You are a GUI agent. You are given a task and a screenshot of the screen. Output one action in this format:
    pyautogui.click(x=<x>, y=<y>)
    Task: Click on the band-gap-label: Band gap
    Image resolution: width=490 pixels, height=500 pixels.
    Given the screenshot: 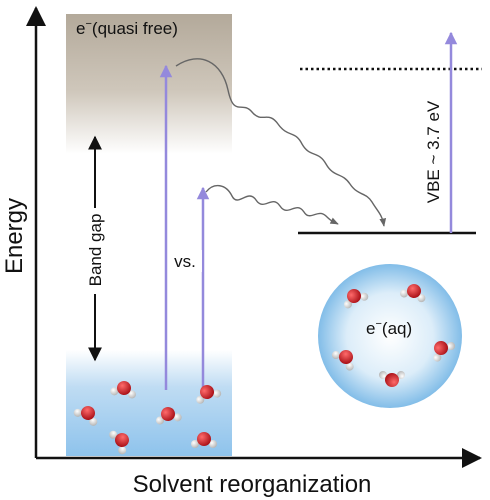 What is the action you would take?
    pyautogui.click(x=95, y=250)
    